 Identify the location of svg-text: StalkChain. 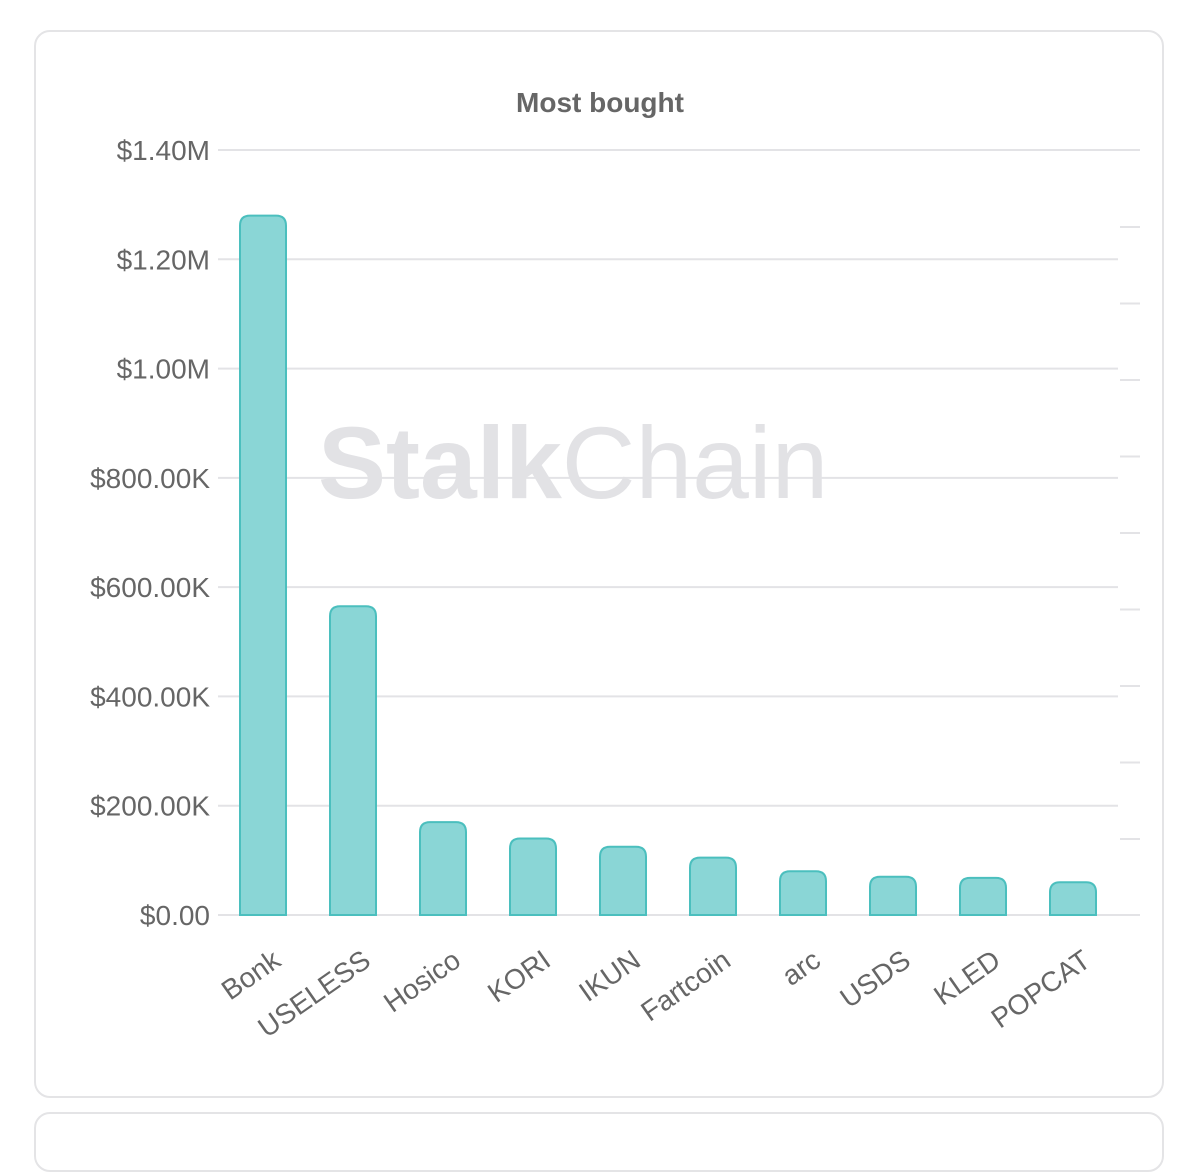
(573, 463).